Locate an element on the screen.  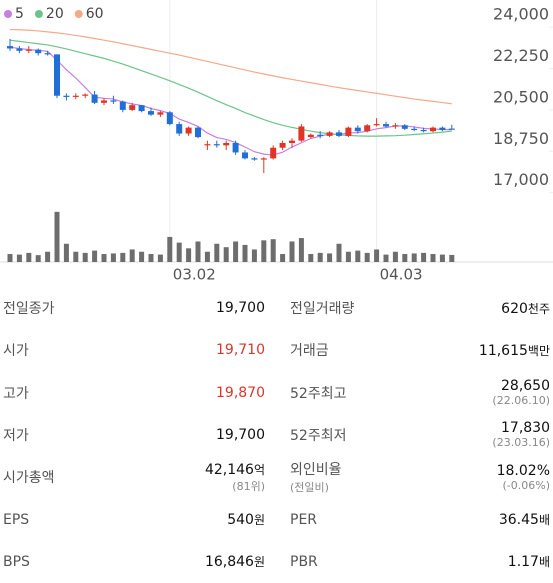
stat-label: 고가 is located at coordinates (16, 393).